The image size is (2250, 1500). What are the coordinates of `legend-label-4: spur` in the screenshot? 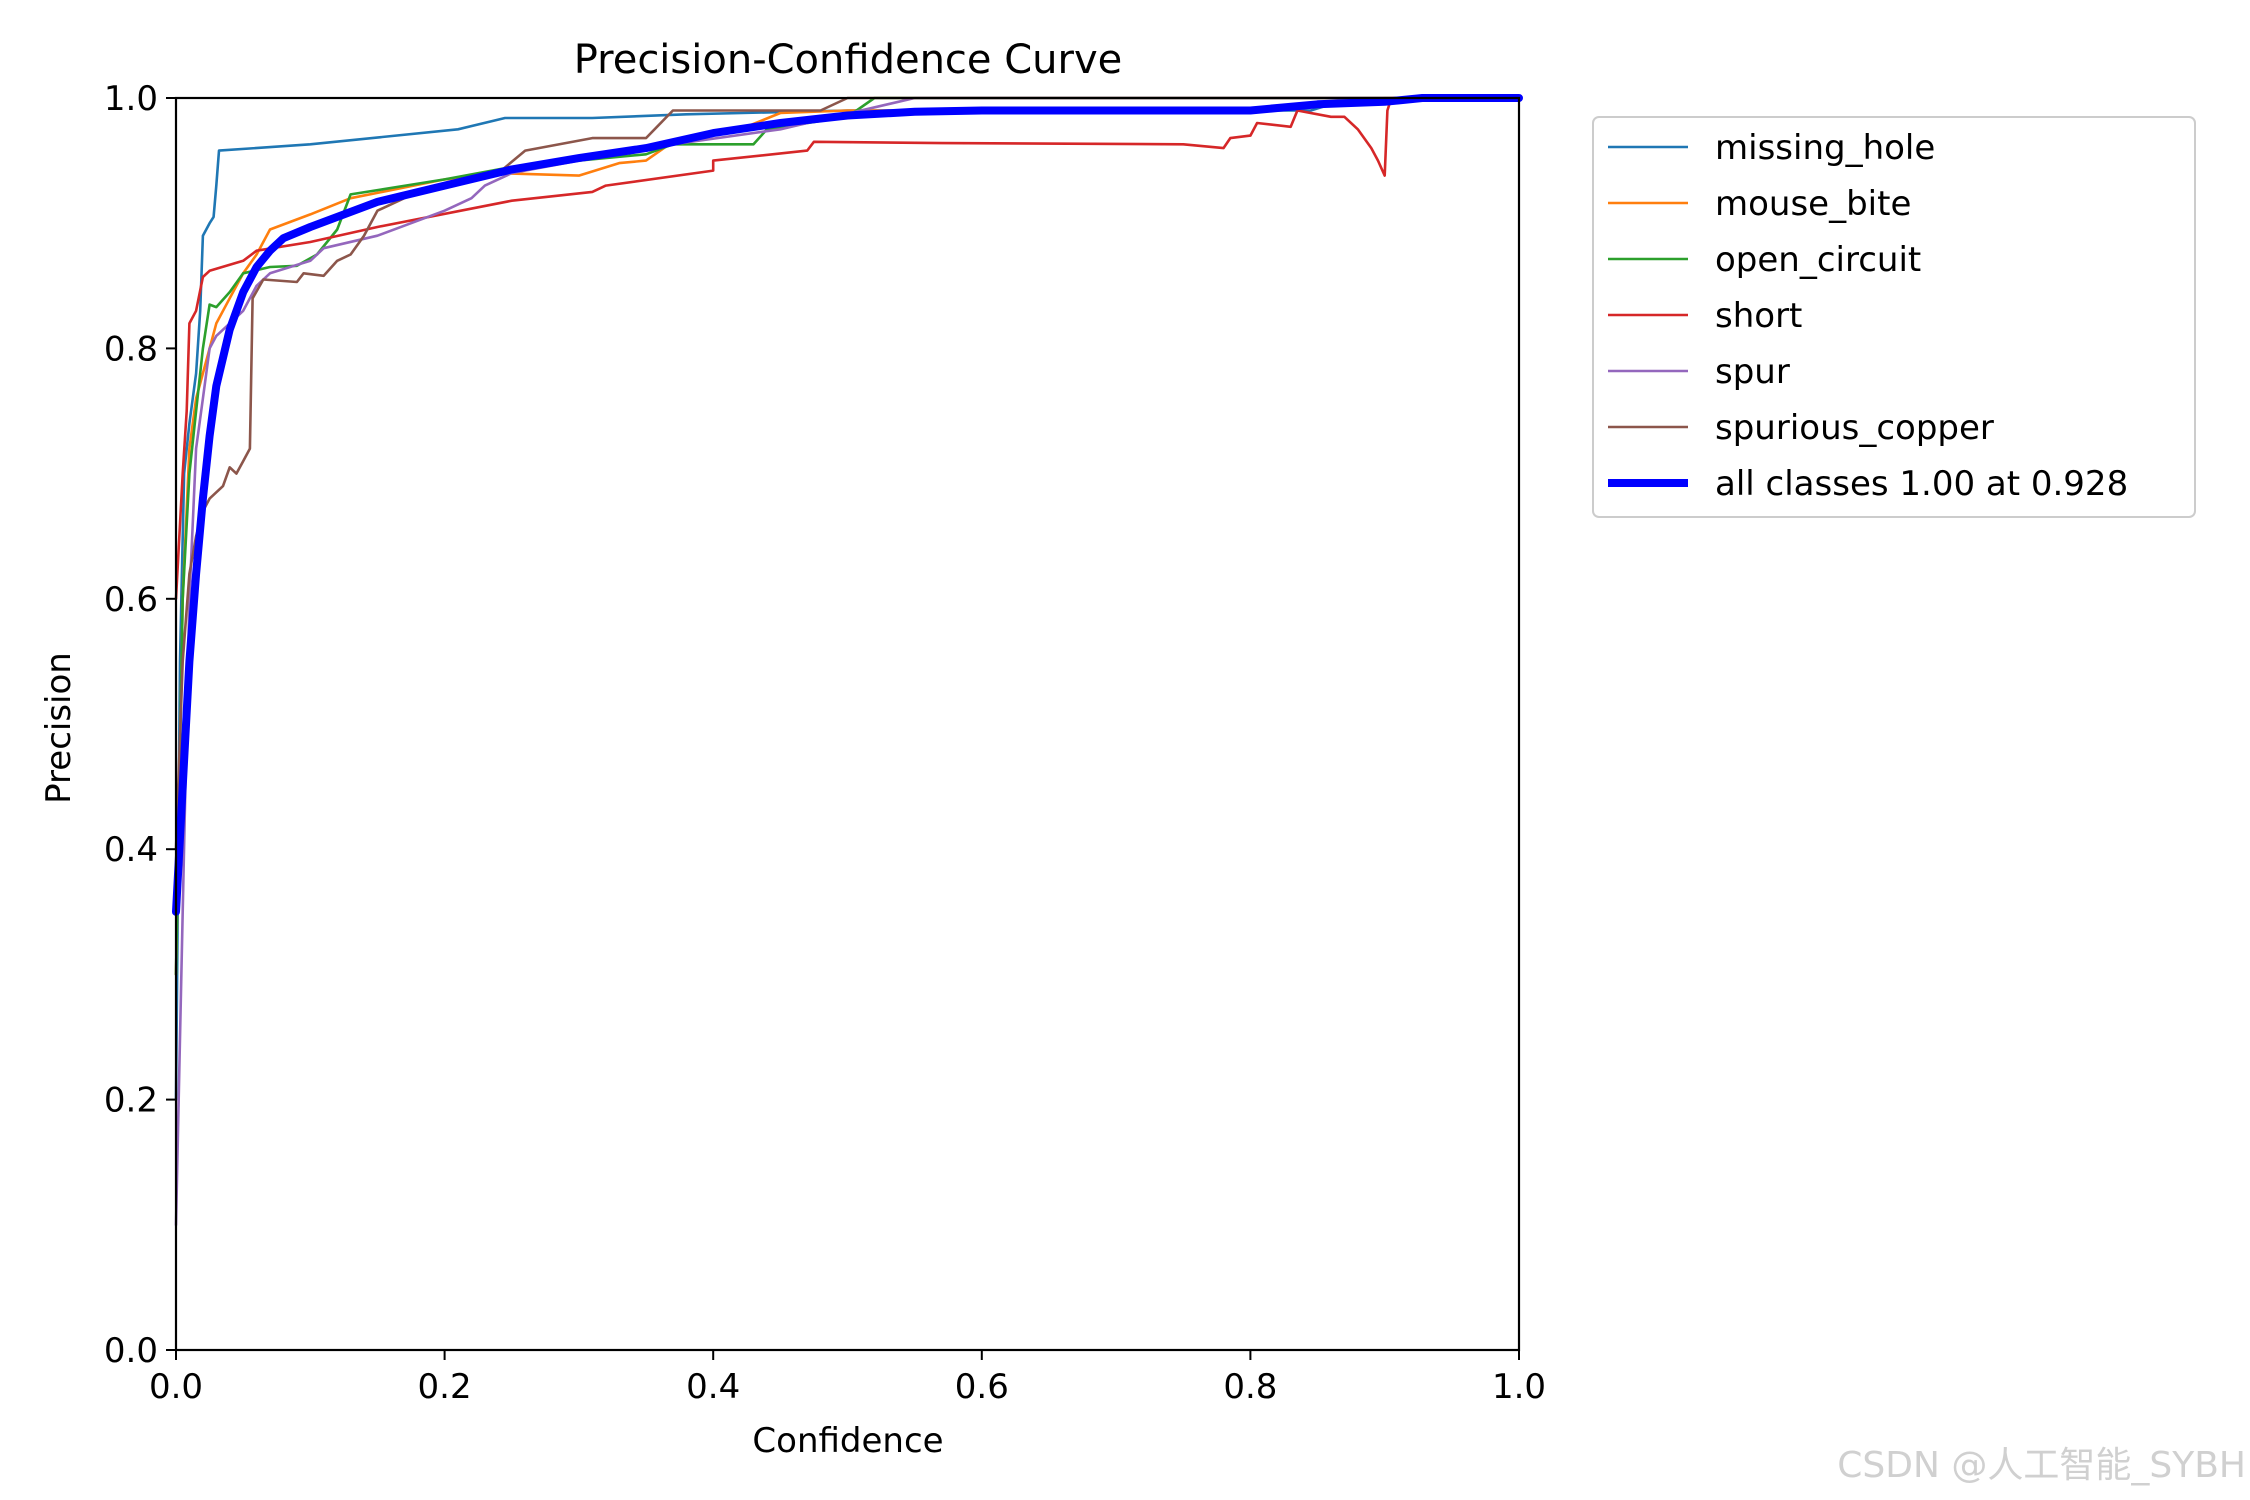 It's located at (1752, 372).